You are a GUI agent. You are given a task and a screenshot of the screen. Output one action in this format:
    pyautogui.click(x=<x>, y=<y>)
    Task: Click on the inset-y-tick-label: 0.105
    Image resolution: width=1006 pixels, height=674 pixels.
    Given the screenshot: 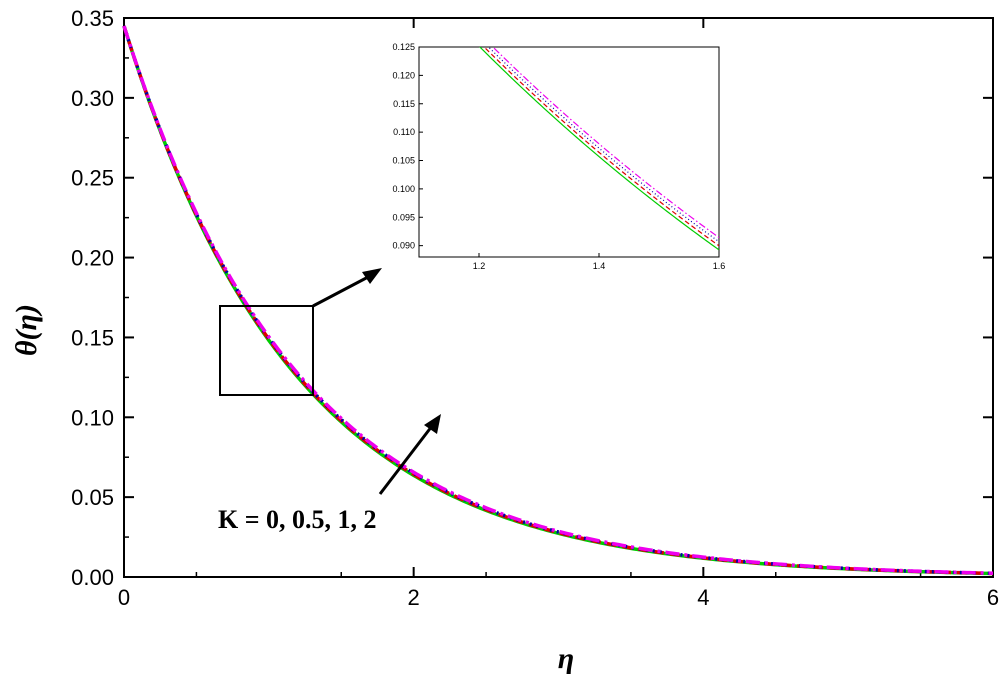 What is the action you would take?
    pyautogui.click(x=403, y=161)
    